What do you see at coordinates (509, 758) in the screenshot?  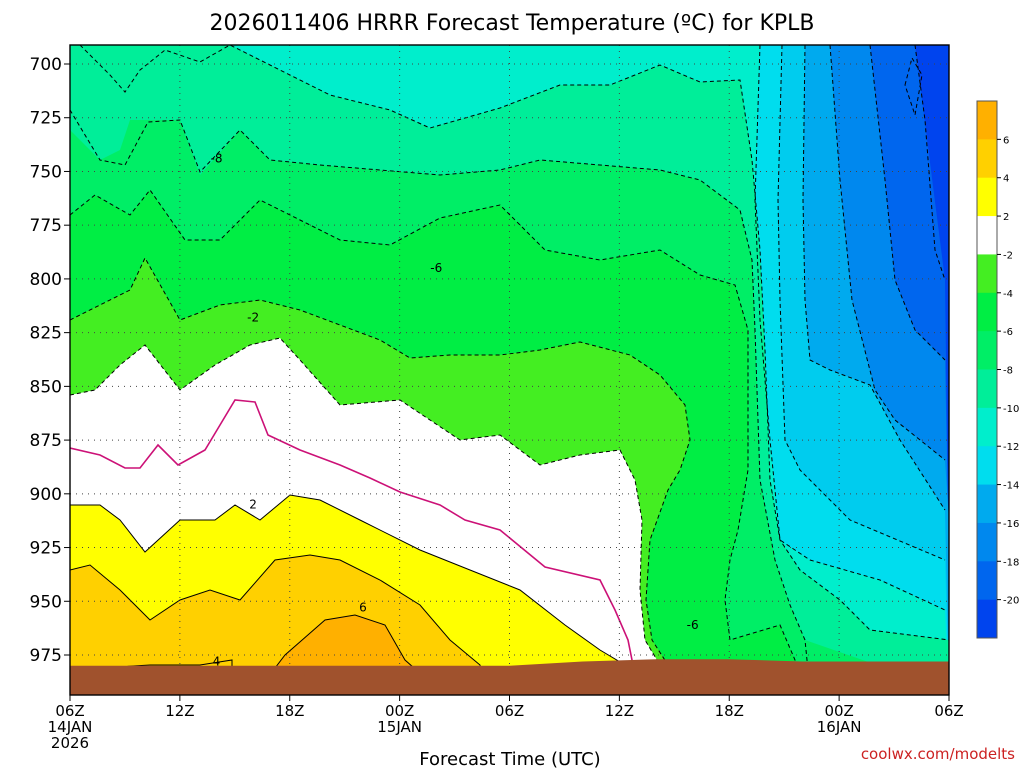 I see `x-axis-label: Forecast Time (UTC)` at bounding box center [509, 758].